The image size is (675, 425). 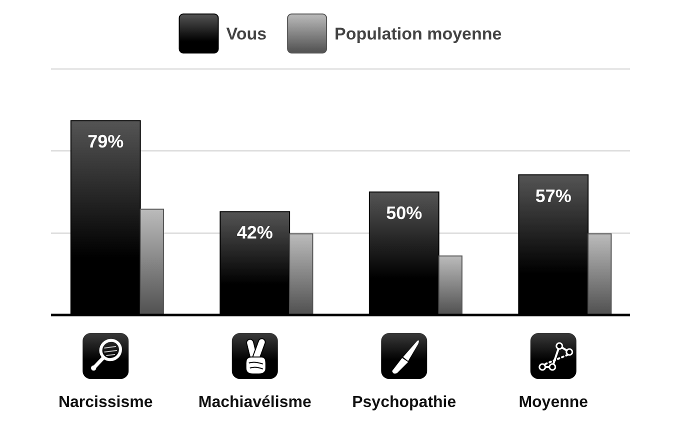 I want to click on data-label: 42%, so click(x=254, y=232).